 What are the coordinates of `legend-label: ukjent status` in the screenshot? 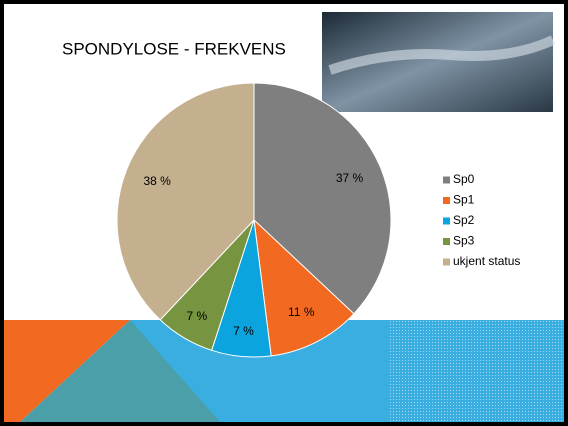 It's located at (486, 261).